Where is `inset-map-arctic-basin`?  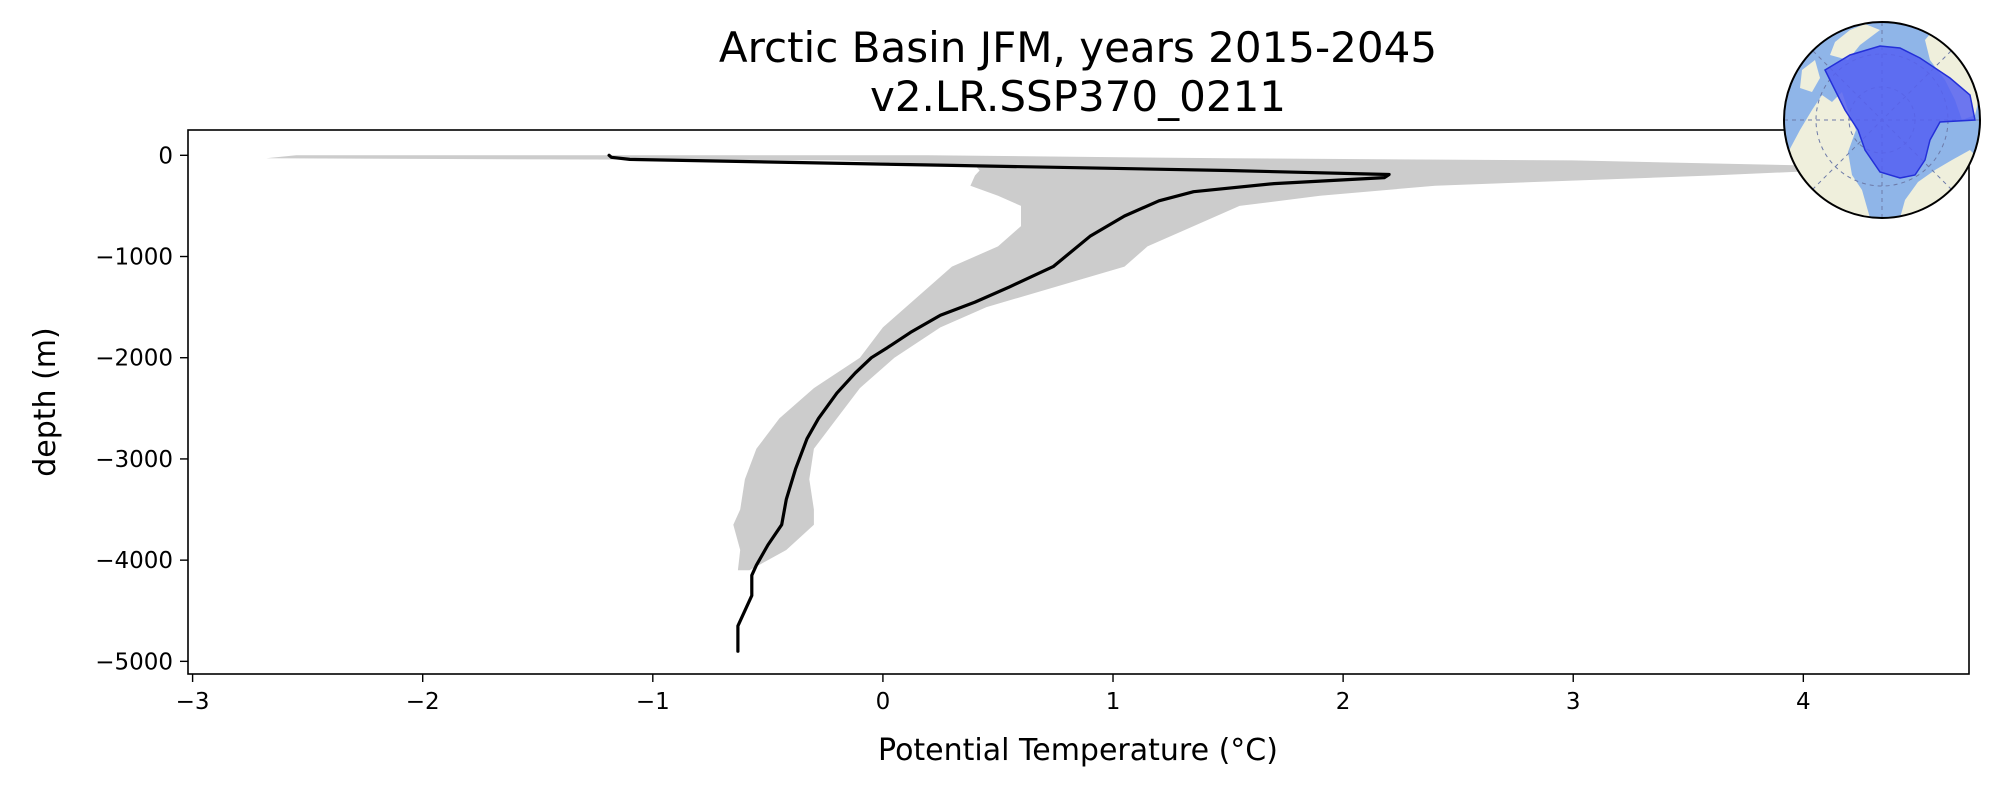
inset-map-arctic-basin is located at coordinates (1882, 120).